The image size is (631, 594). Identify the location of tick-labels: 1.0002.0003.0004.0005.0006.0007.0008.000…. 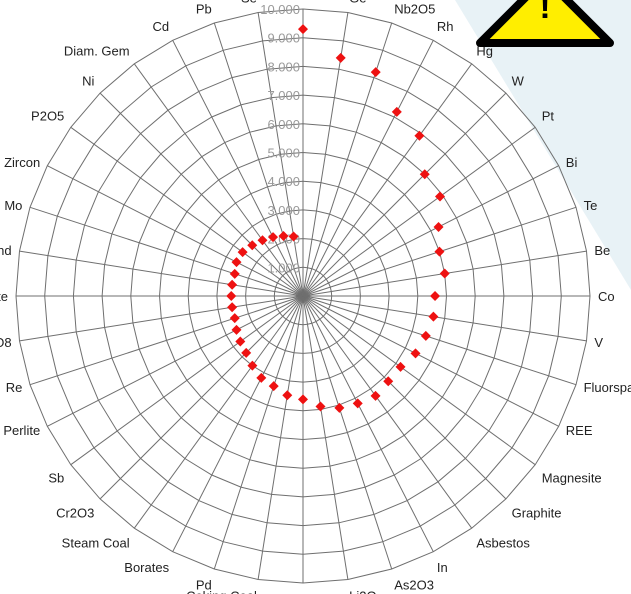
(280, 138).